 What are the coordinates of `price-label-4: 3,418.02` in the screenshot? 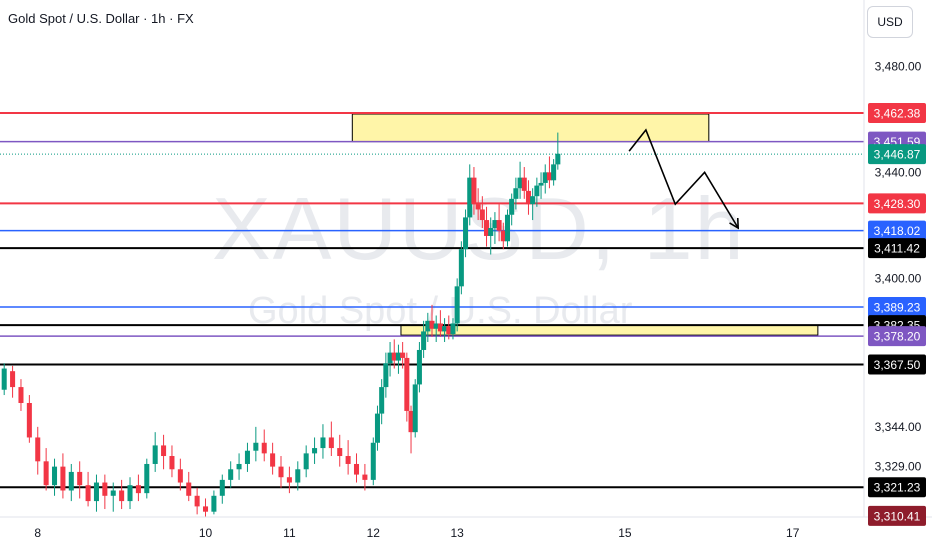 It's located at (897, 231).